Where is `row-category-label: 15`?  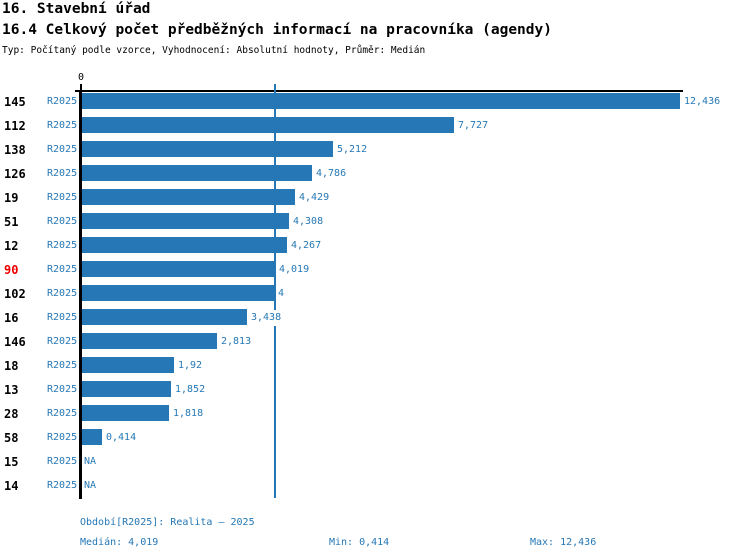
row-category-label: 15 is located at coordinates (11, 462).